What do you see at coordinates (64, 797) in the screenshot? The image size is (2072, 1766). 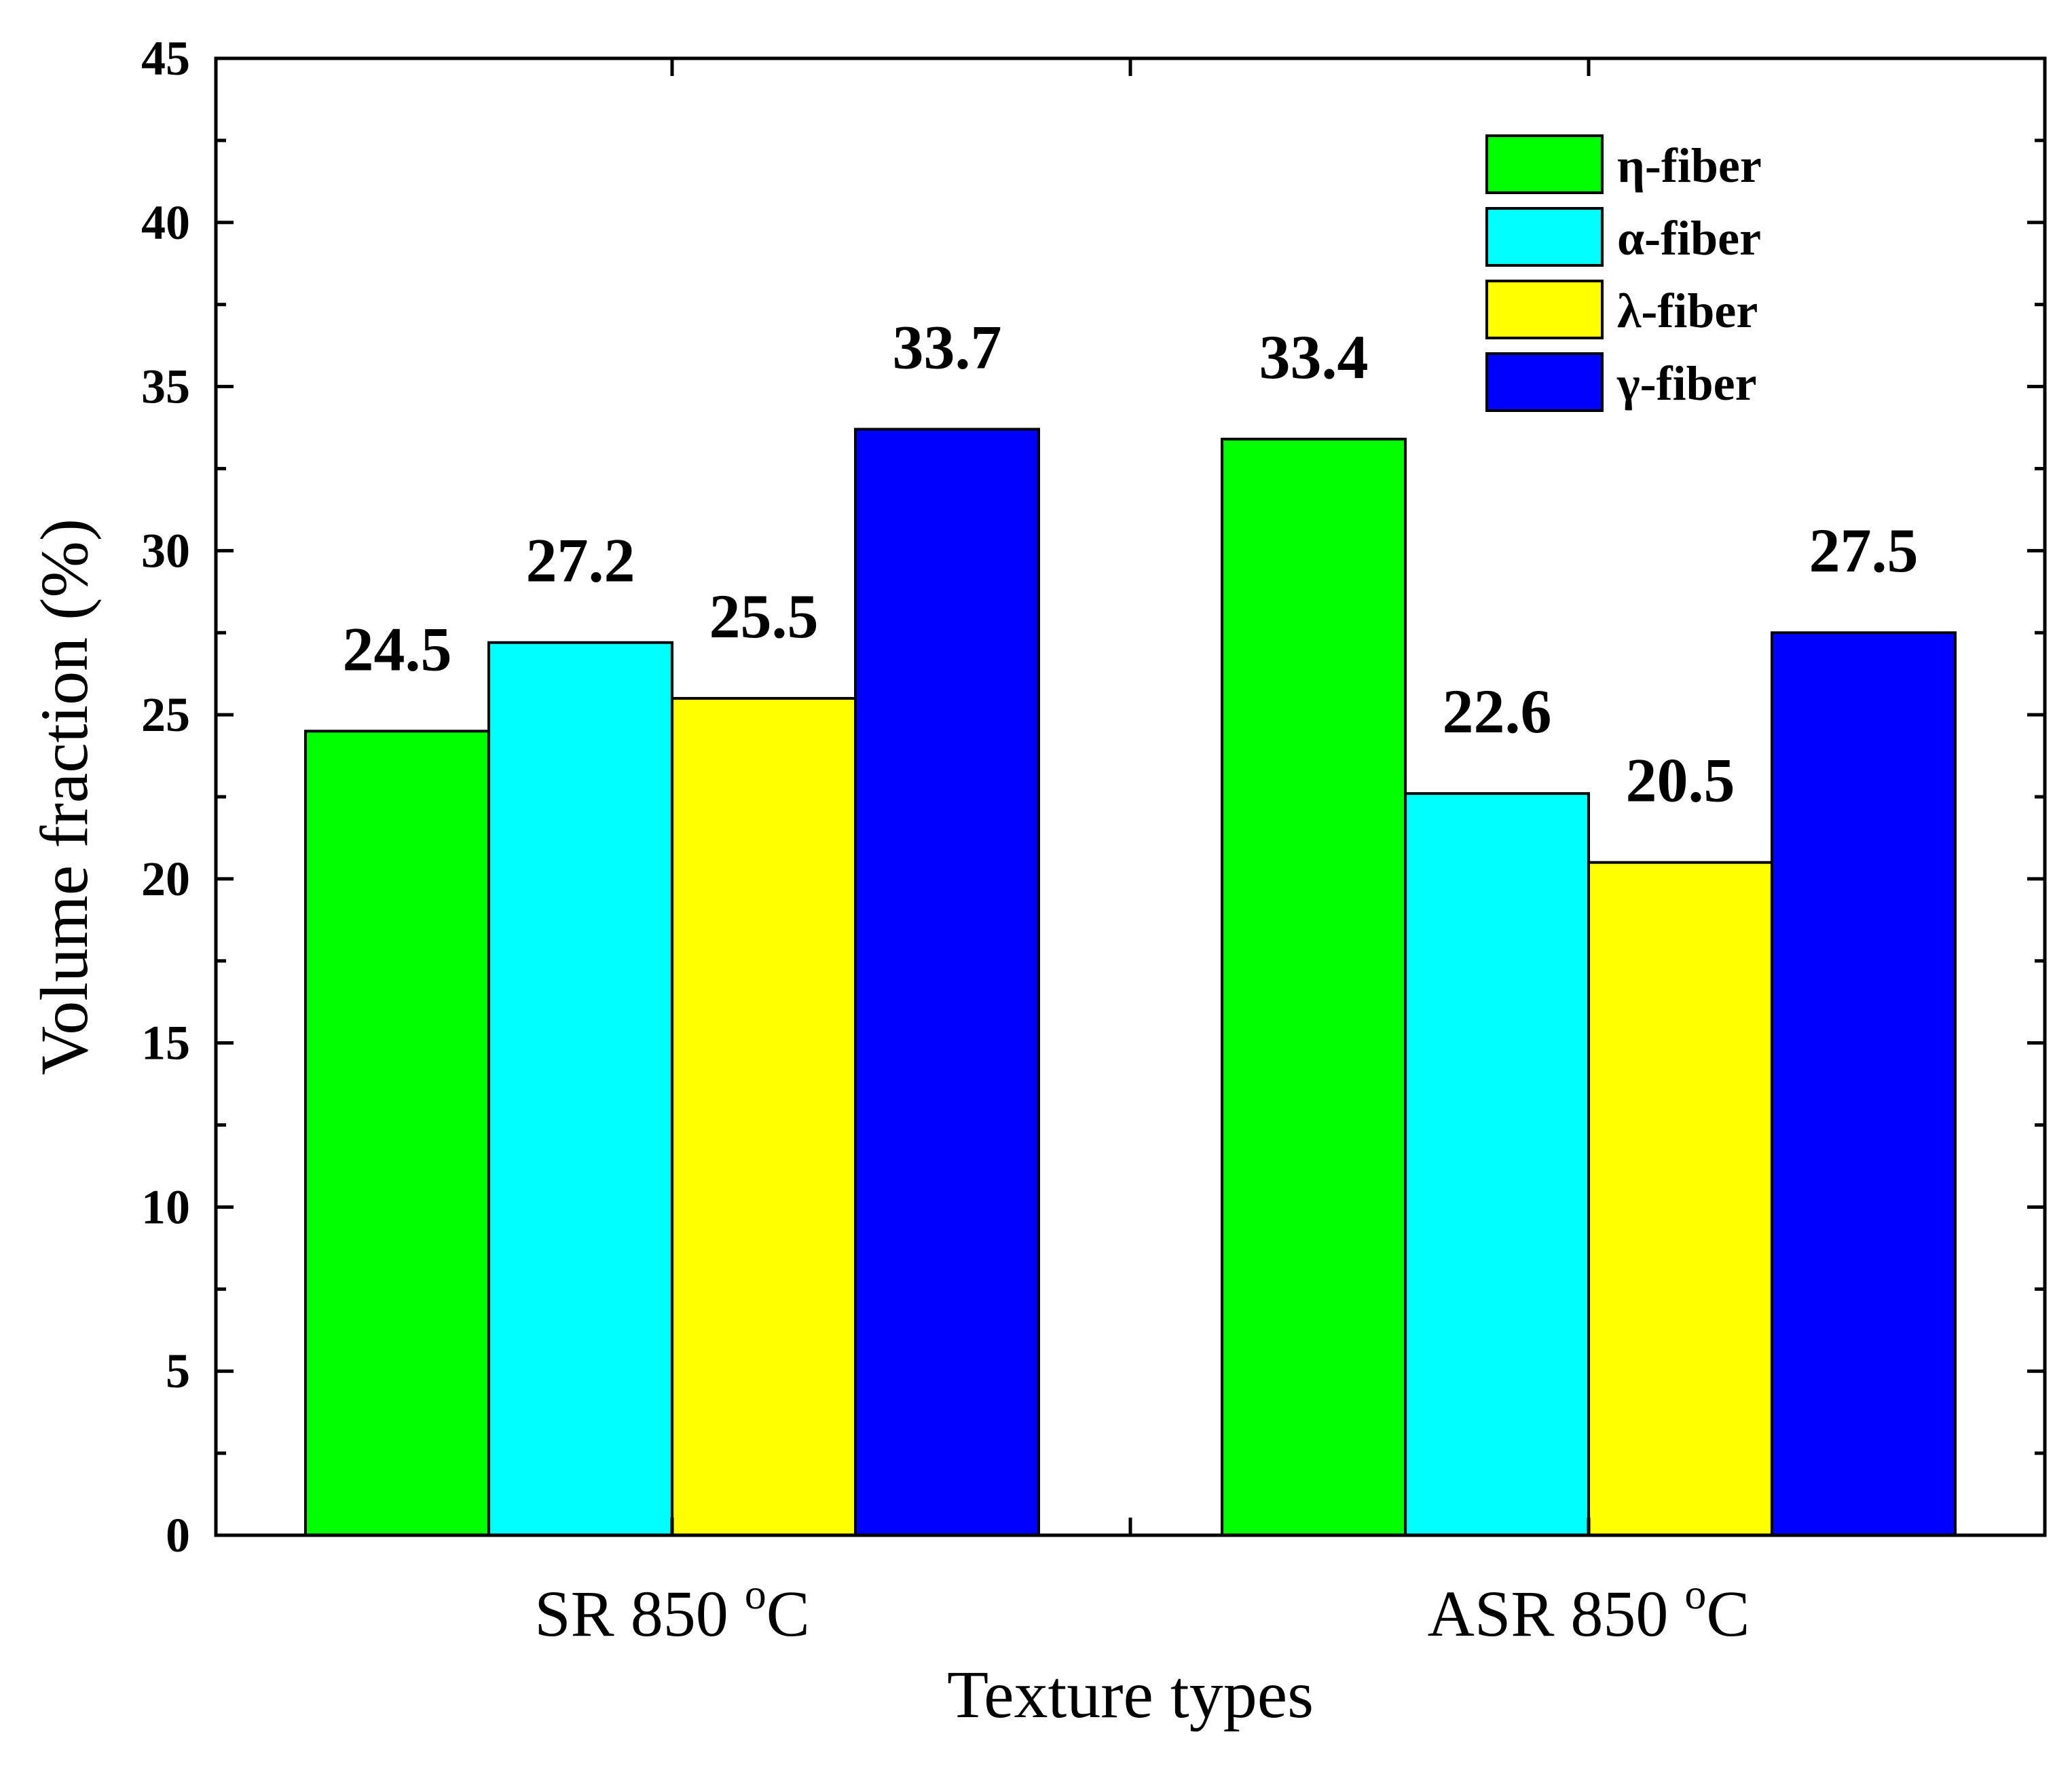 I see `y-axis-title: Volume fraction (%)` at bounding box center [64, 797].